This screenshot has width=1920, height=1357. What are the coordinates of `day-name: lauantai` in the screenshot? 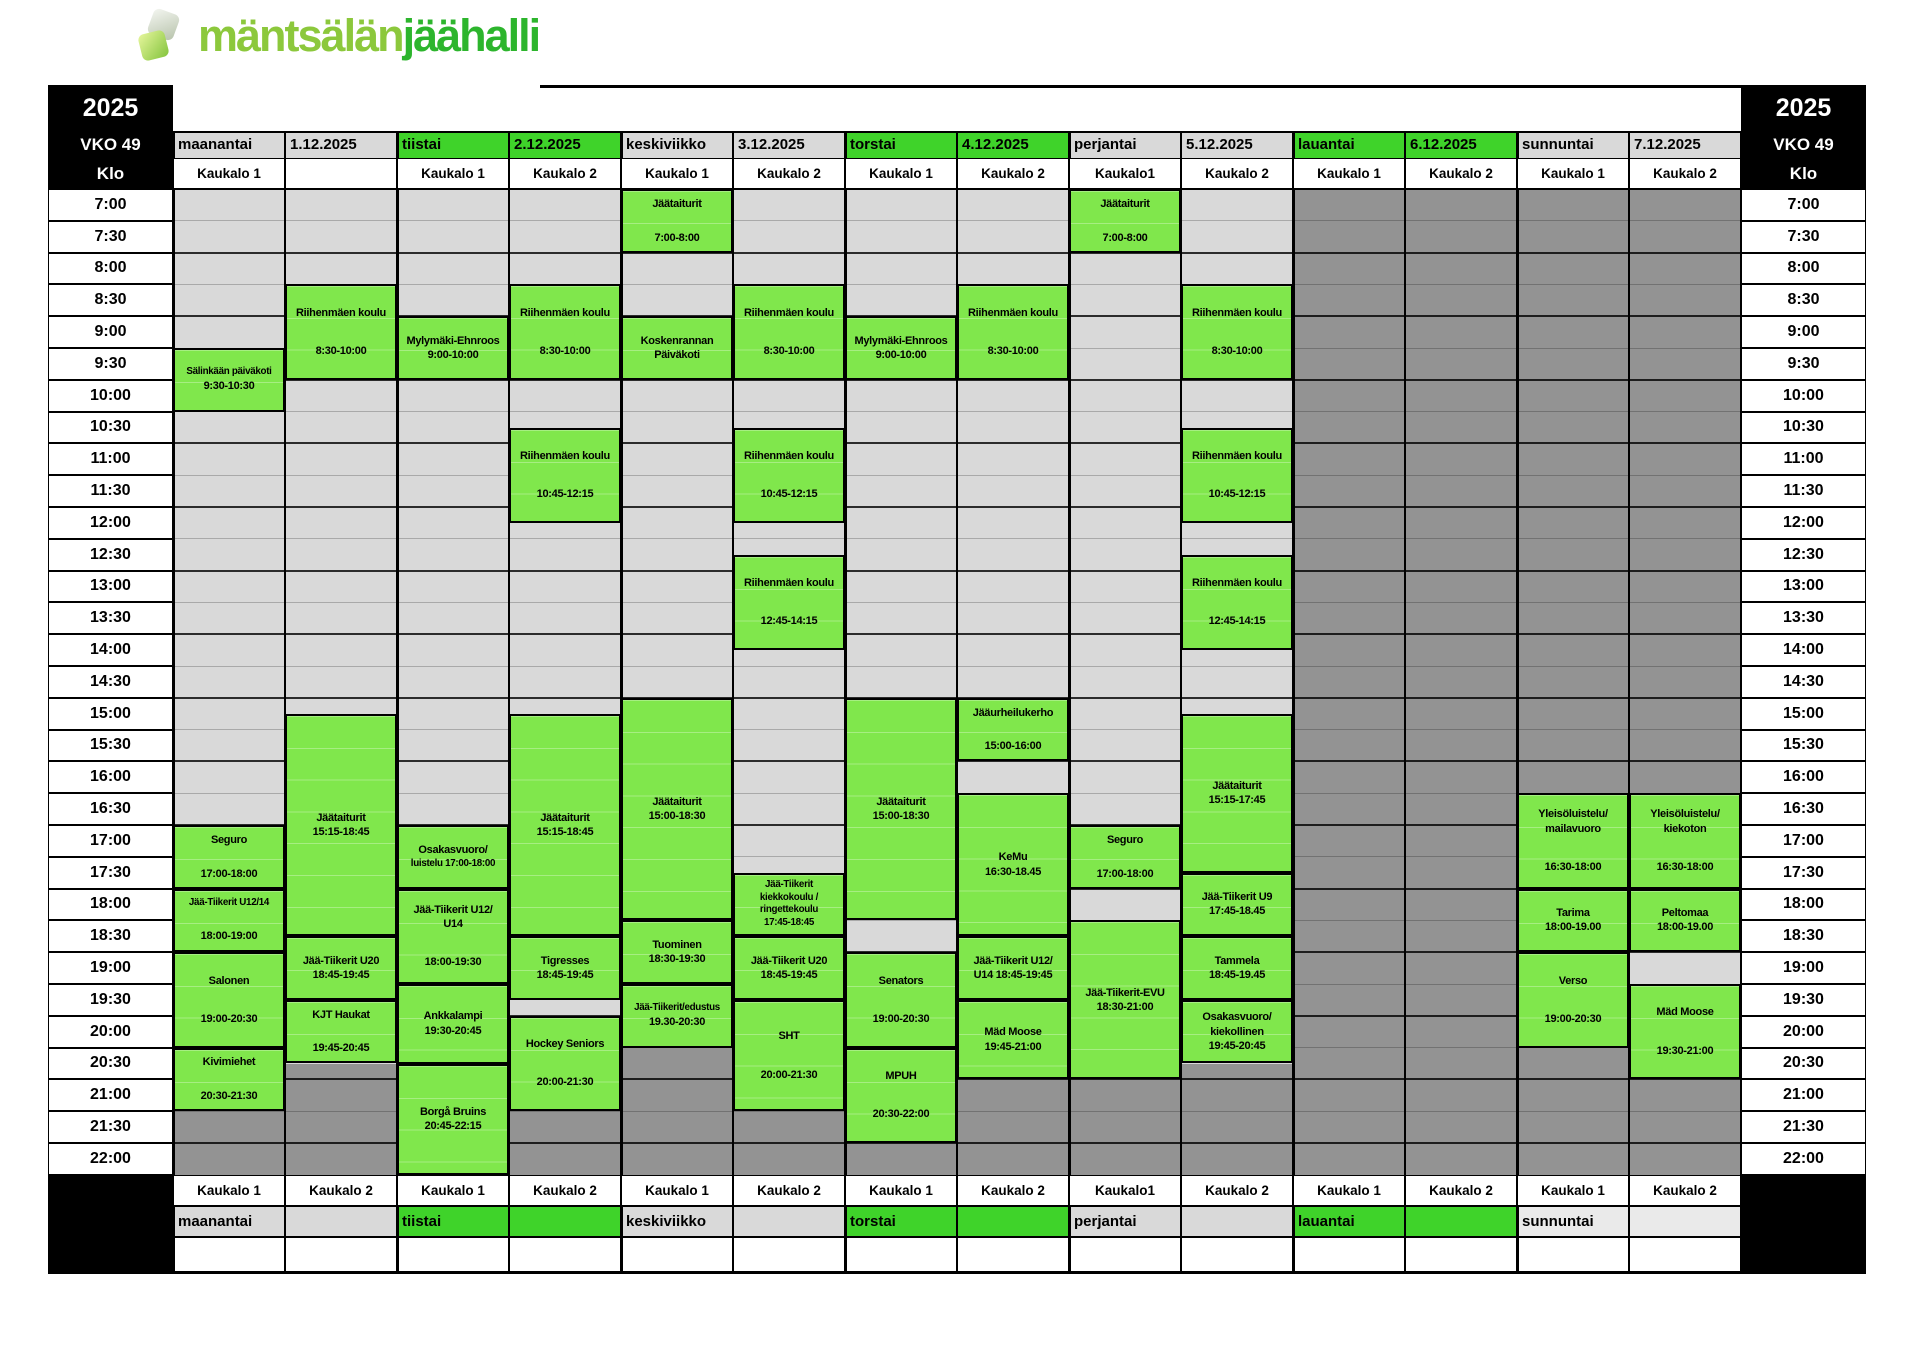 It's located at (1326, 144).